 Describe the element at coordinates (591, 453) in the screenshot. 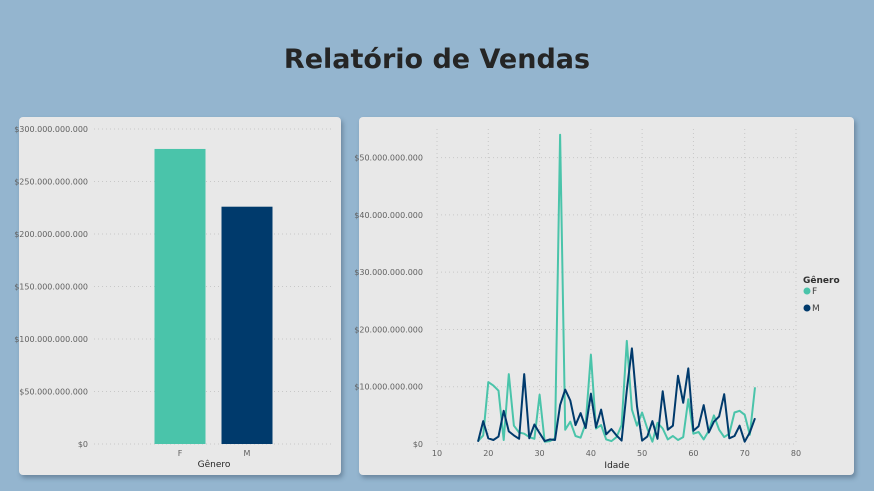

I see `x-tick-label: 40` at that location.